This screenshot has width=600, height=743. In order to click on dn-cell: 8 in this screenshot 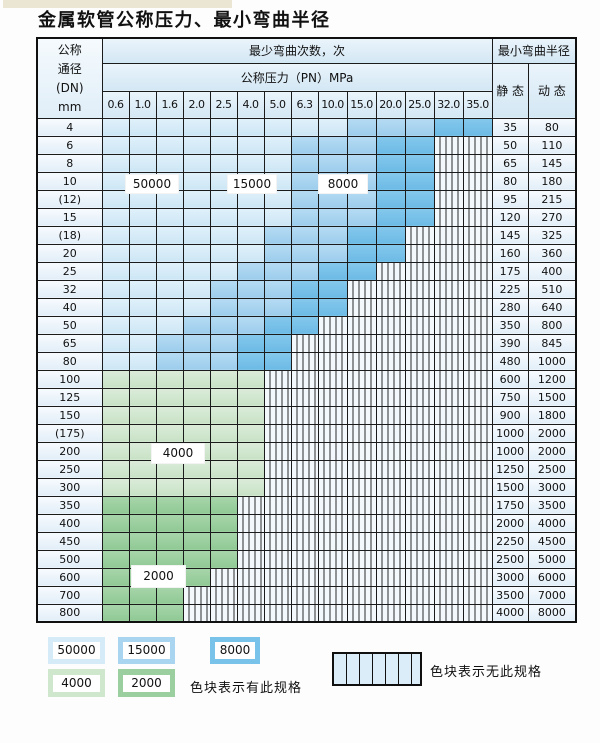, I will do `click(69, 163)`.